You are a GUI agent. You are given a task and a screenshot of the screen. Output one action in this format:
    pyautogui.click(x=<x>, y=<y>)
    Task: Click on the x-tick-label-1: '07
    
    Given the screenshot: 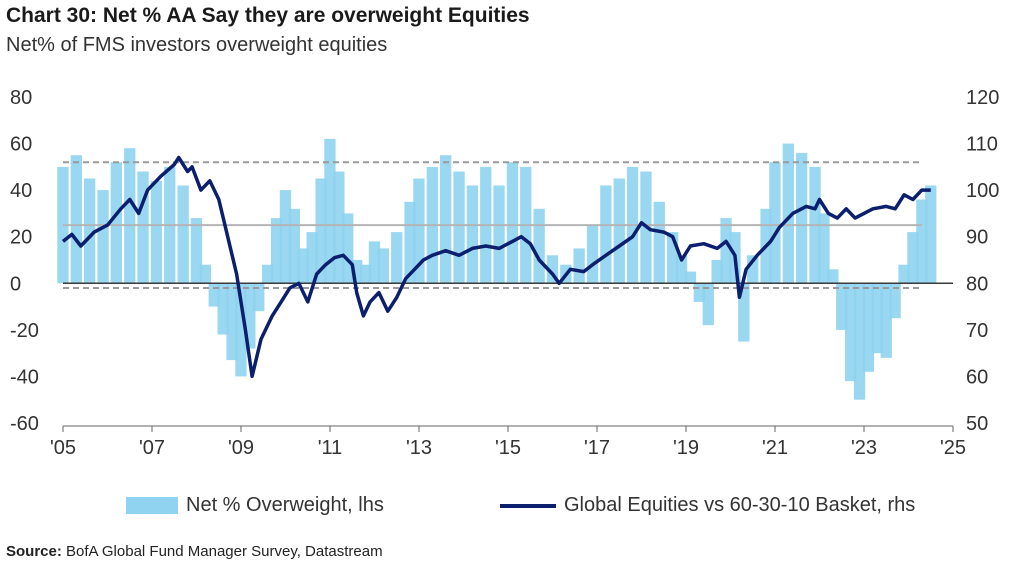 What is the action you would take?
    pyautogui.click(x=152, y=448)
    